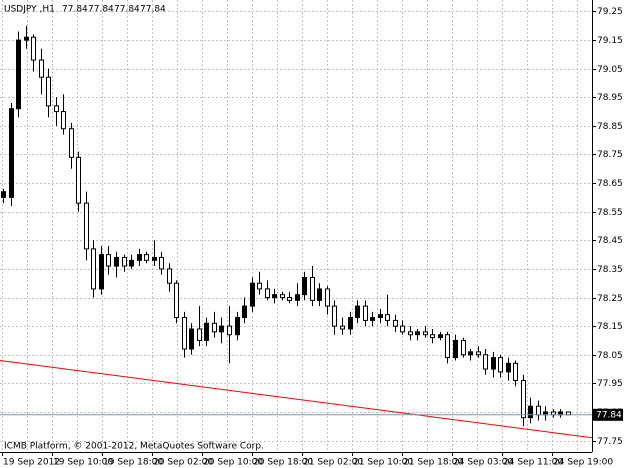  I want to click on last-price-label: 77.84, so click(609, 415).